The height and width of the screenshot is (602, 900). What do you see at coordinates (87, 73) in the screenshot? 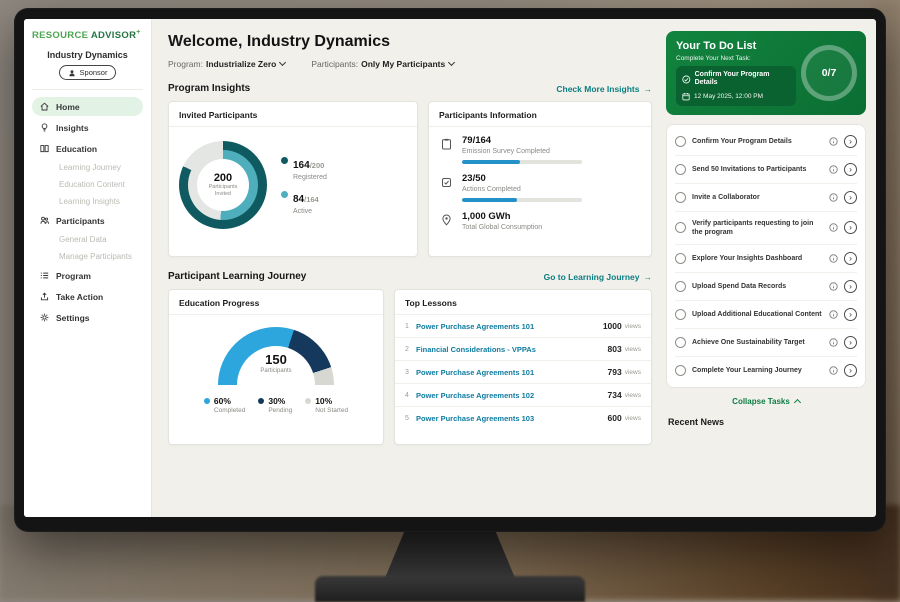
I see `sponsor-badge: Sponsor` at bounding box center [87, 73].